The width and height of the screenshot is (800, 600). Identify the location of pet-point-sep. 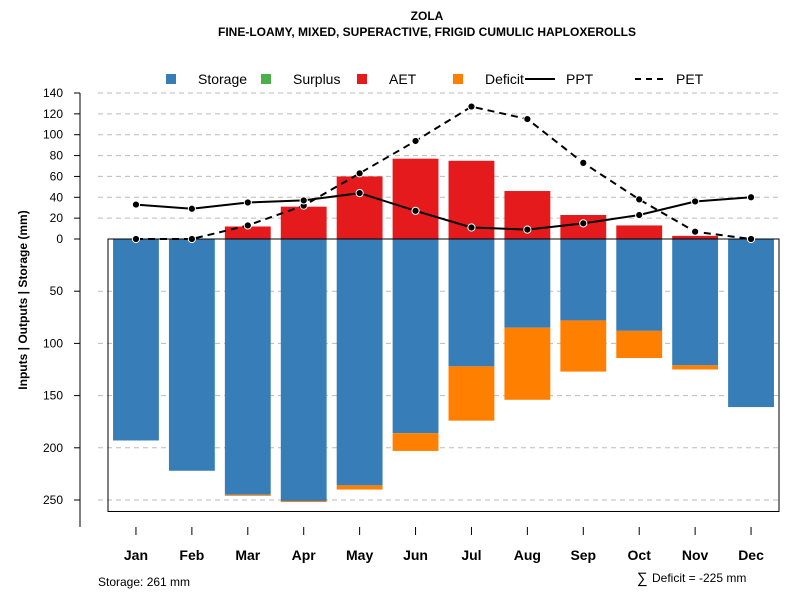
(583, 162).